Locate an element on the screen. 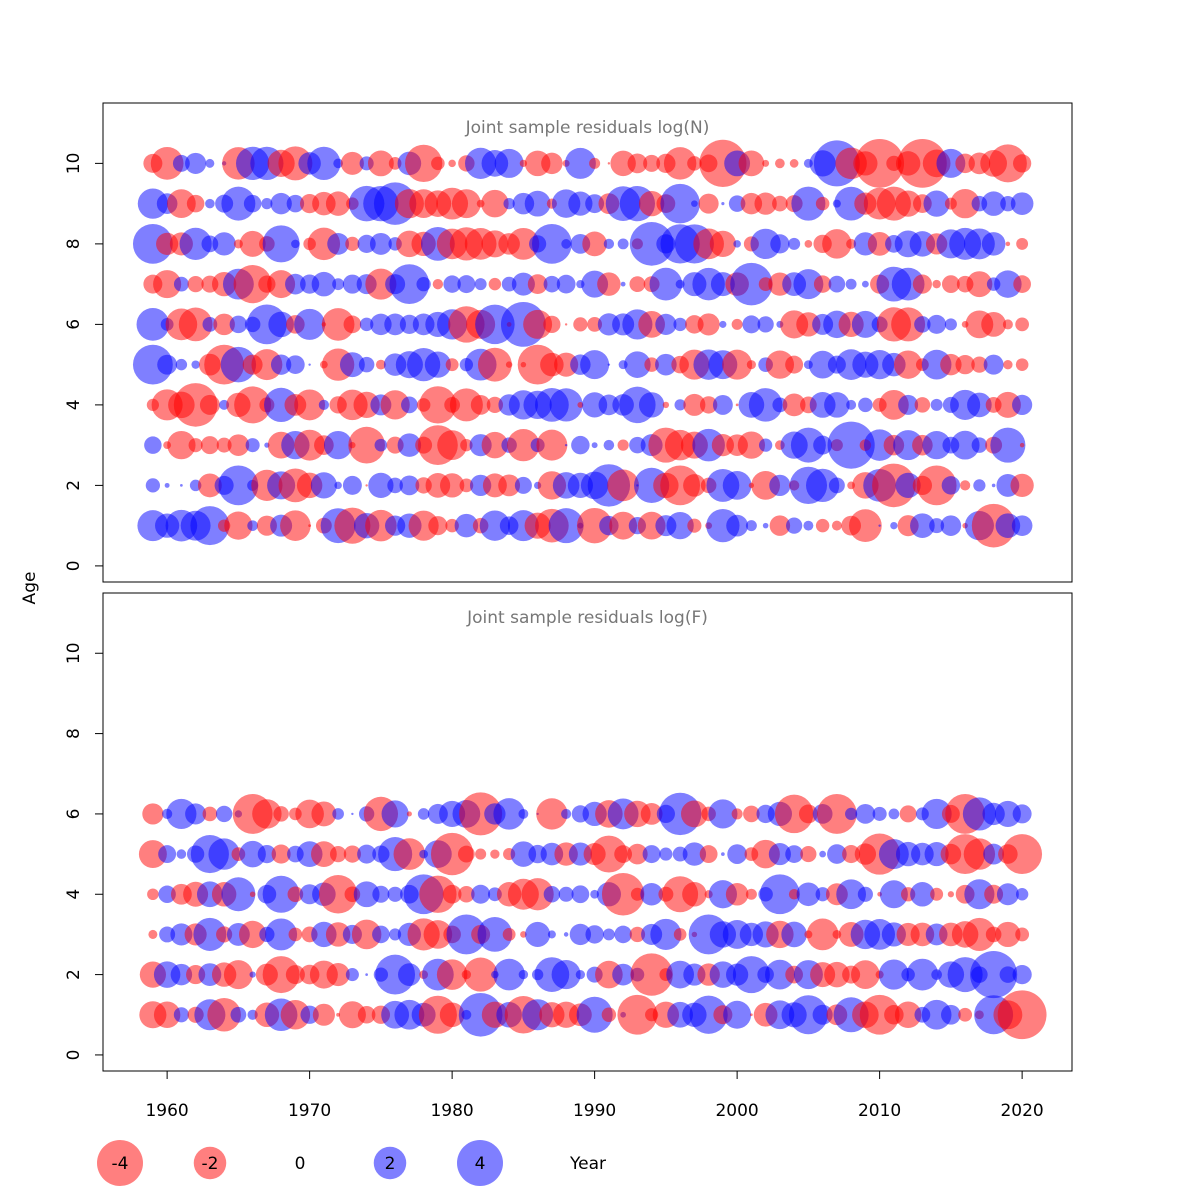  legend-label: -4 is located at coordinates (120, 1164).